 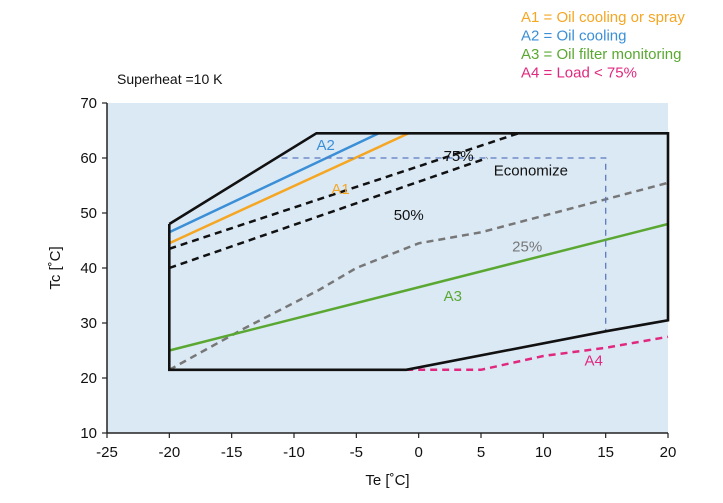 I want to click on y-tick-label: 10, so click(x=88, y=433).